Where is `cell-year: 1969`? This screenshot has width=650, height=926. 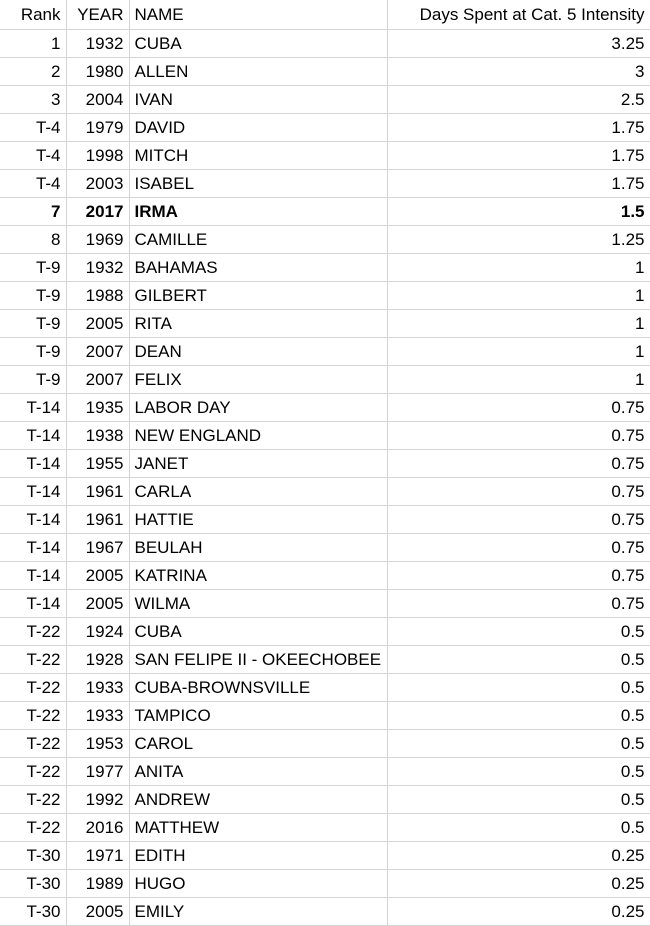
cell-year: 1969 is located at coordinates (98, 239).